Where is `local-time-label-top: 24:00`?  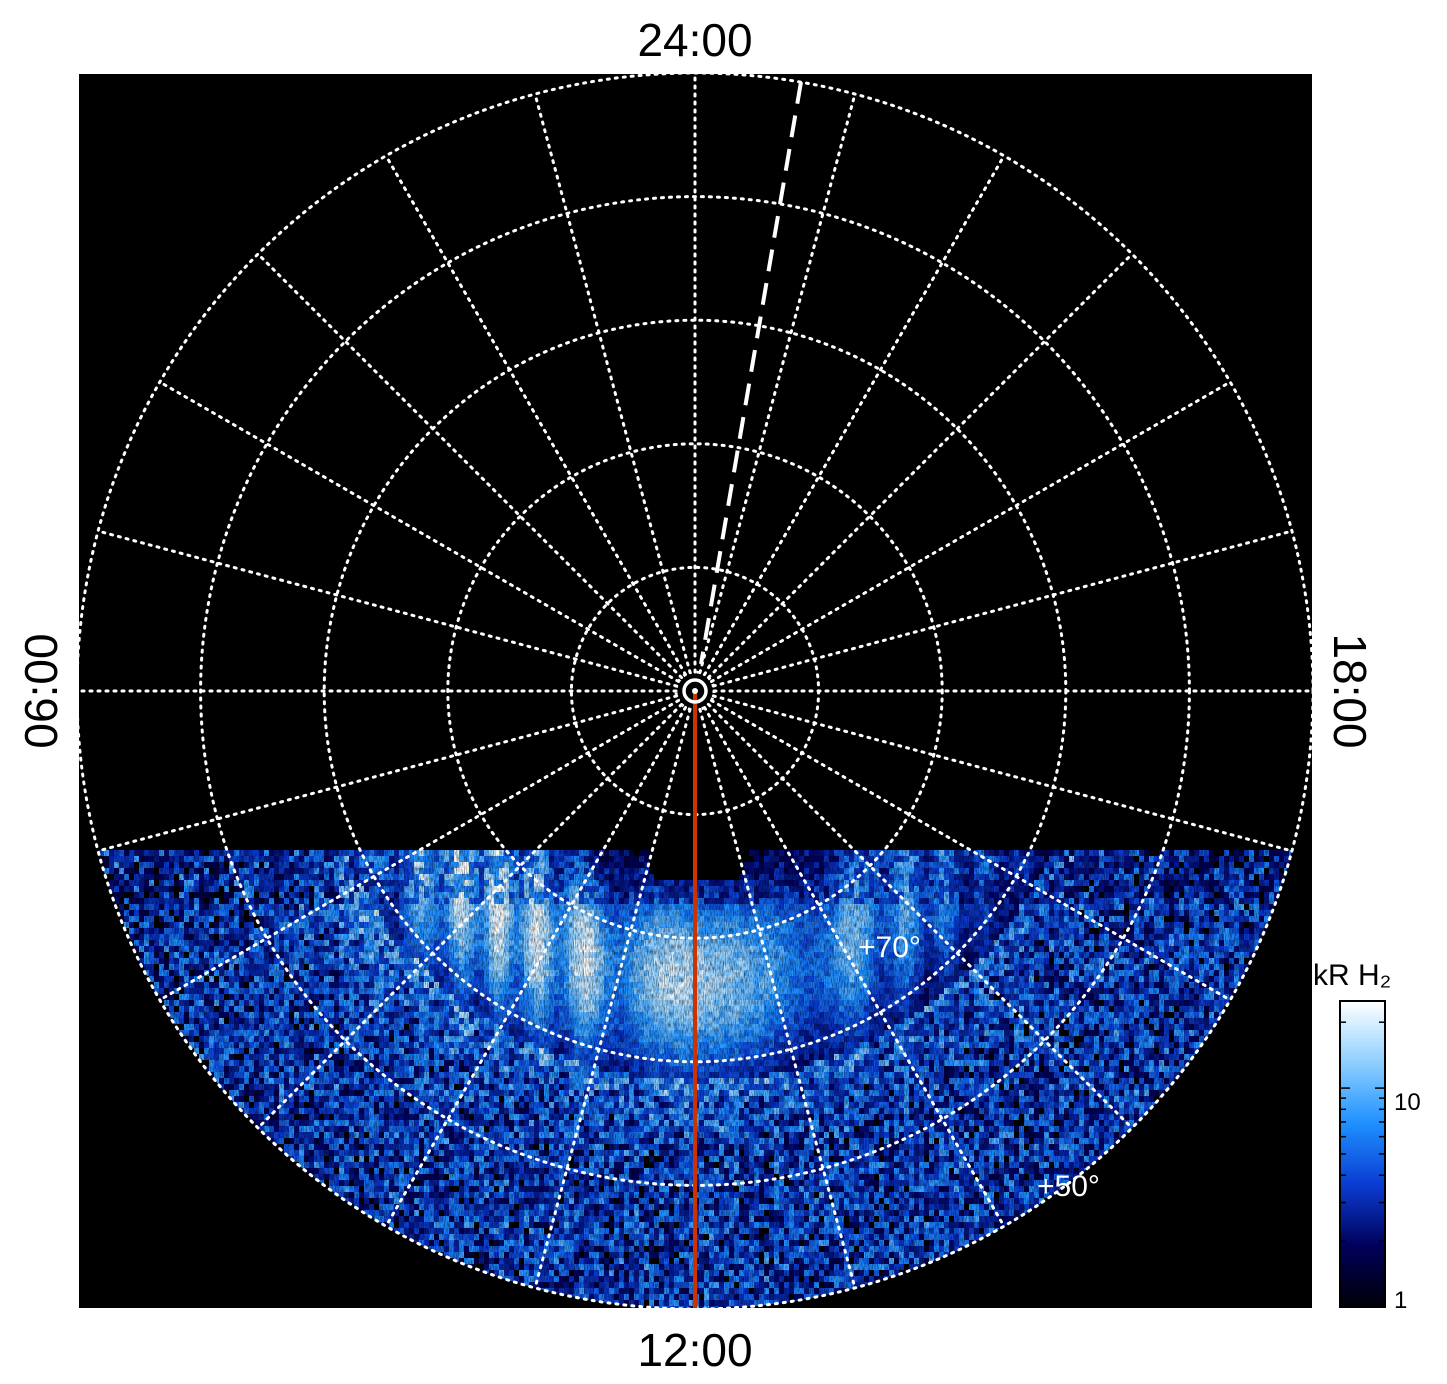
local-time-label-top: 24:00 is located at coordinates (694, 40).